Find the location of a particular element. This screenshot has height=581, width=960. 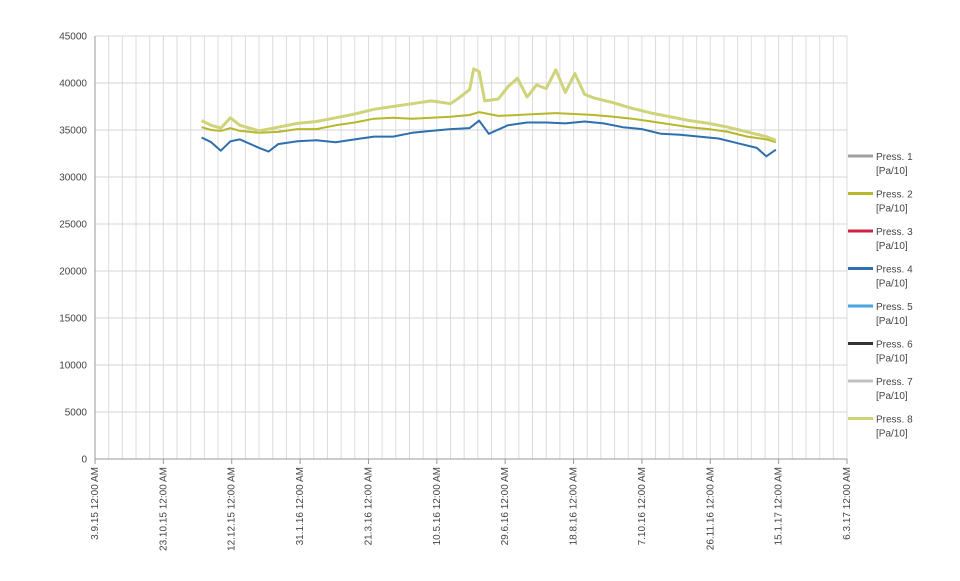

legend-item-press-8: Press. 8 [Pa/10] is located at coordinates (880, 427).